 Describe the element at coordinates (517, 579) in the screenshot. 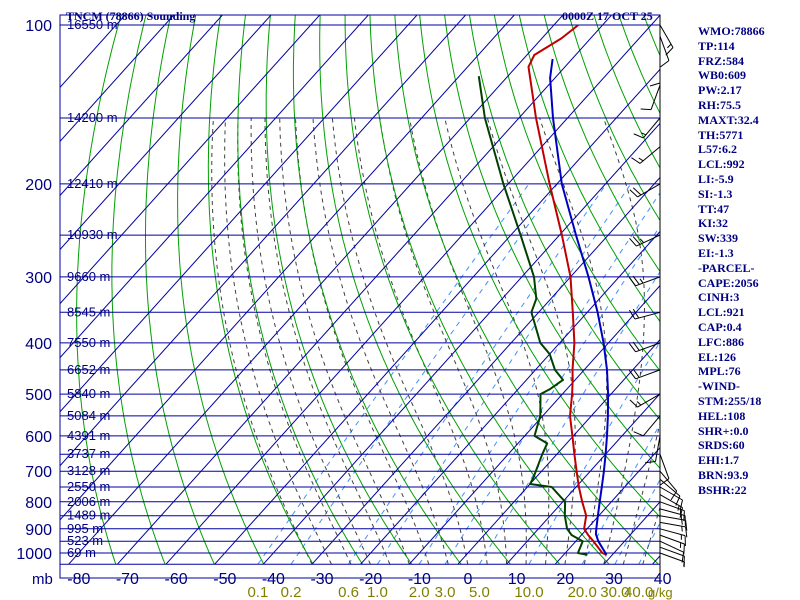

I see `temperature-tick-label: 10` at that location.